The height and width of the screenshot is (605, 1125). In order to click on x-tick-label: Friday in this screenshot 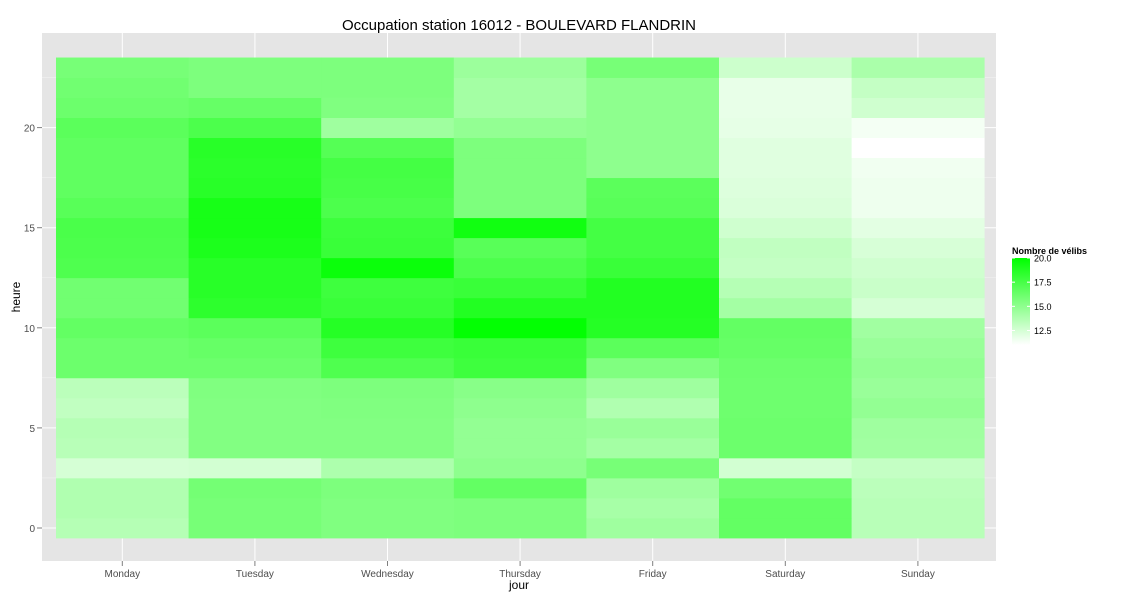, I will do `click(653, 574)`.